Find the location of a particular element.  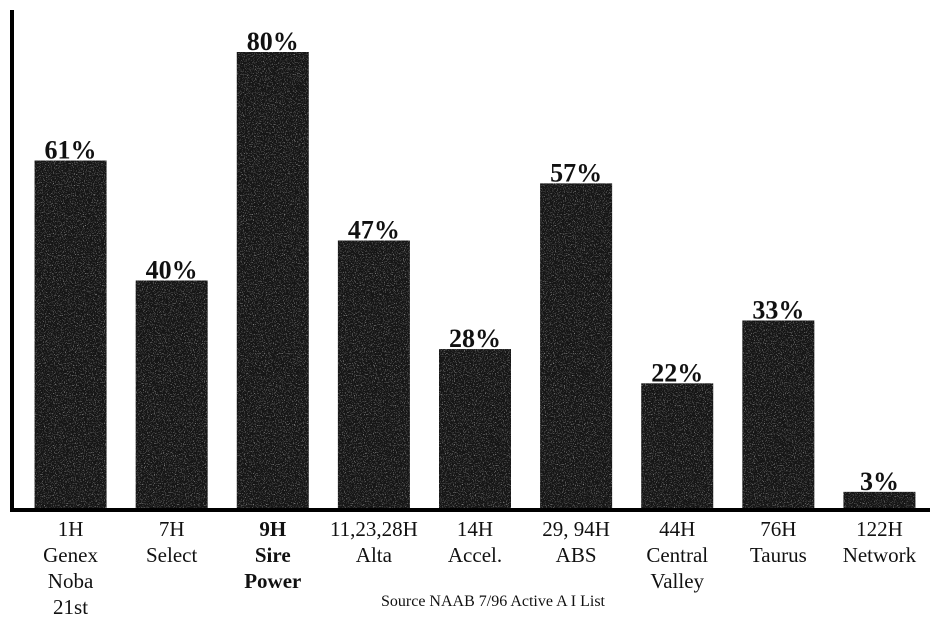

value-label-3: 47% is located at coordinates (374, 230).